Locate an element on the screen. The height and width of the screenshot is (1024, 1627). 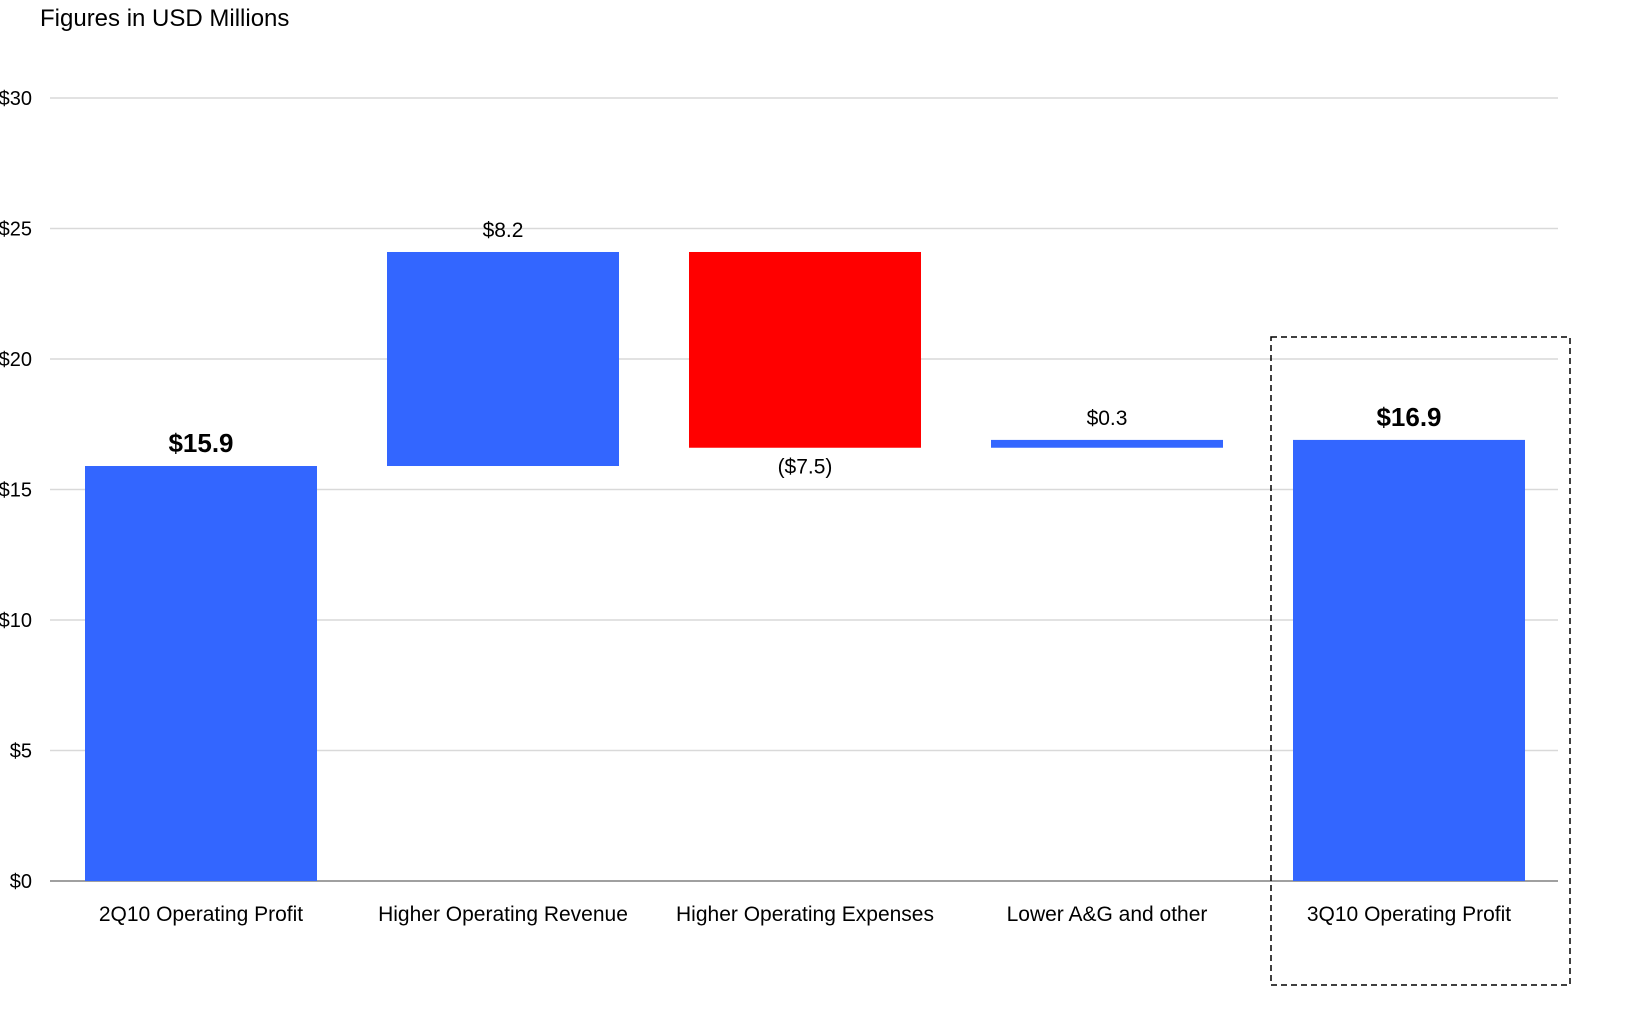
x-category-label: Higher Operating Expenses is located at coordinates (805, 914).